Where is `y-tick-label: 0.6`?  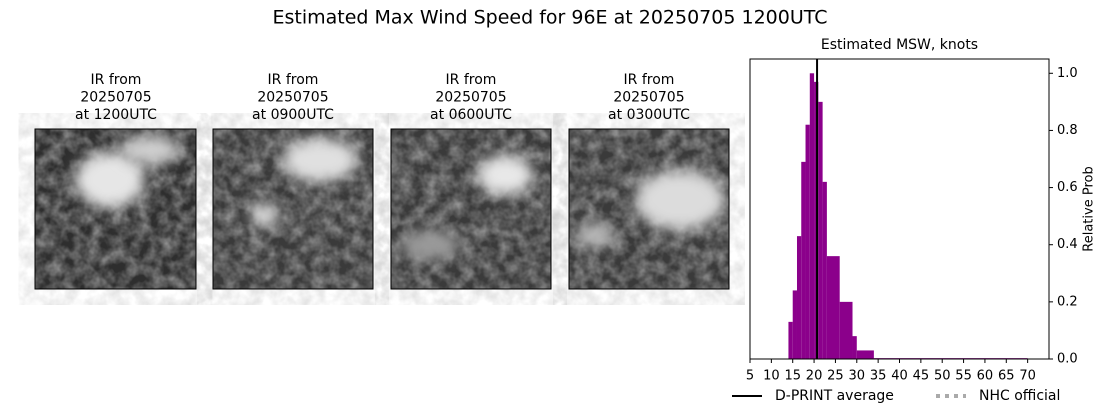 y-tick-label: 0.6 is located at coordinates (1067, 187).